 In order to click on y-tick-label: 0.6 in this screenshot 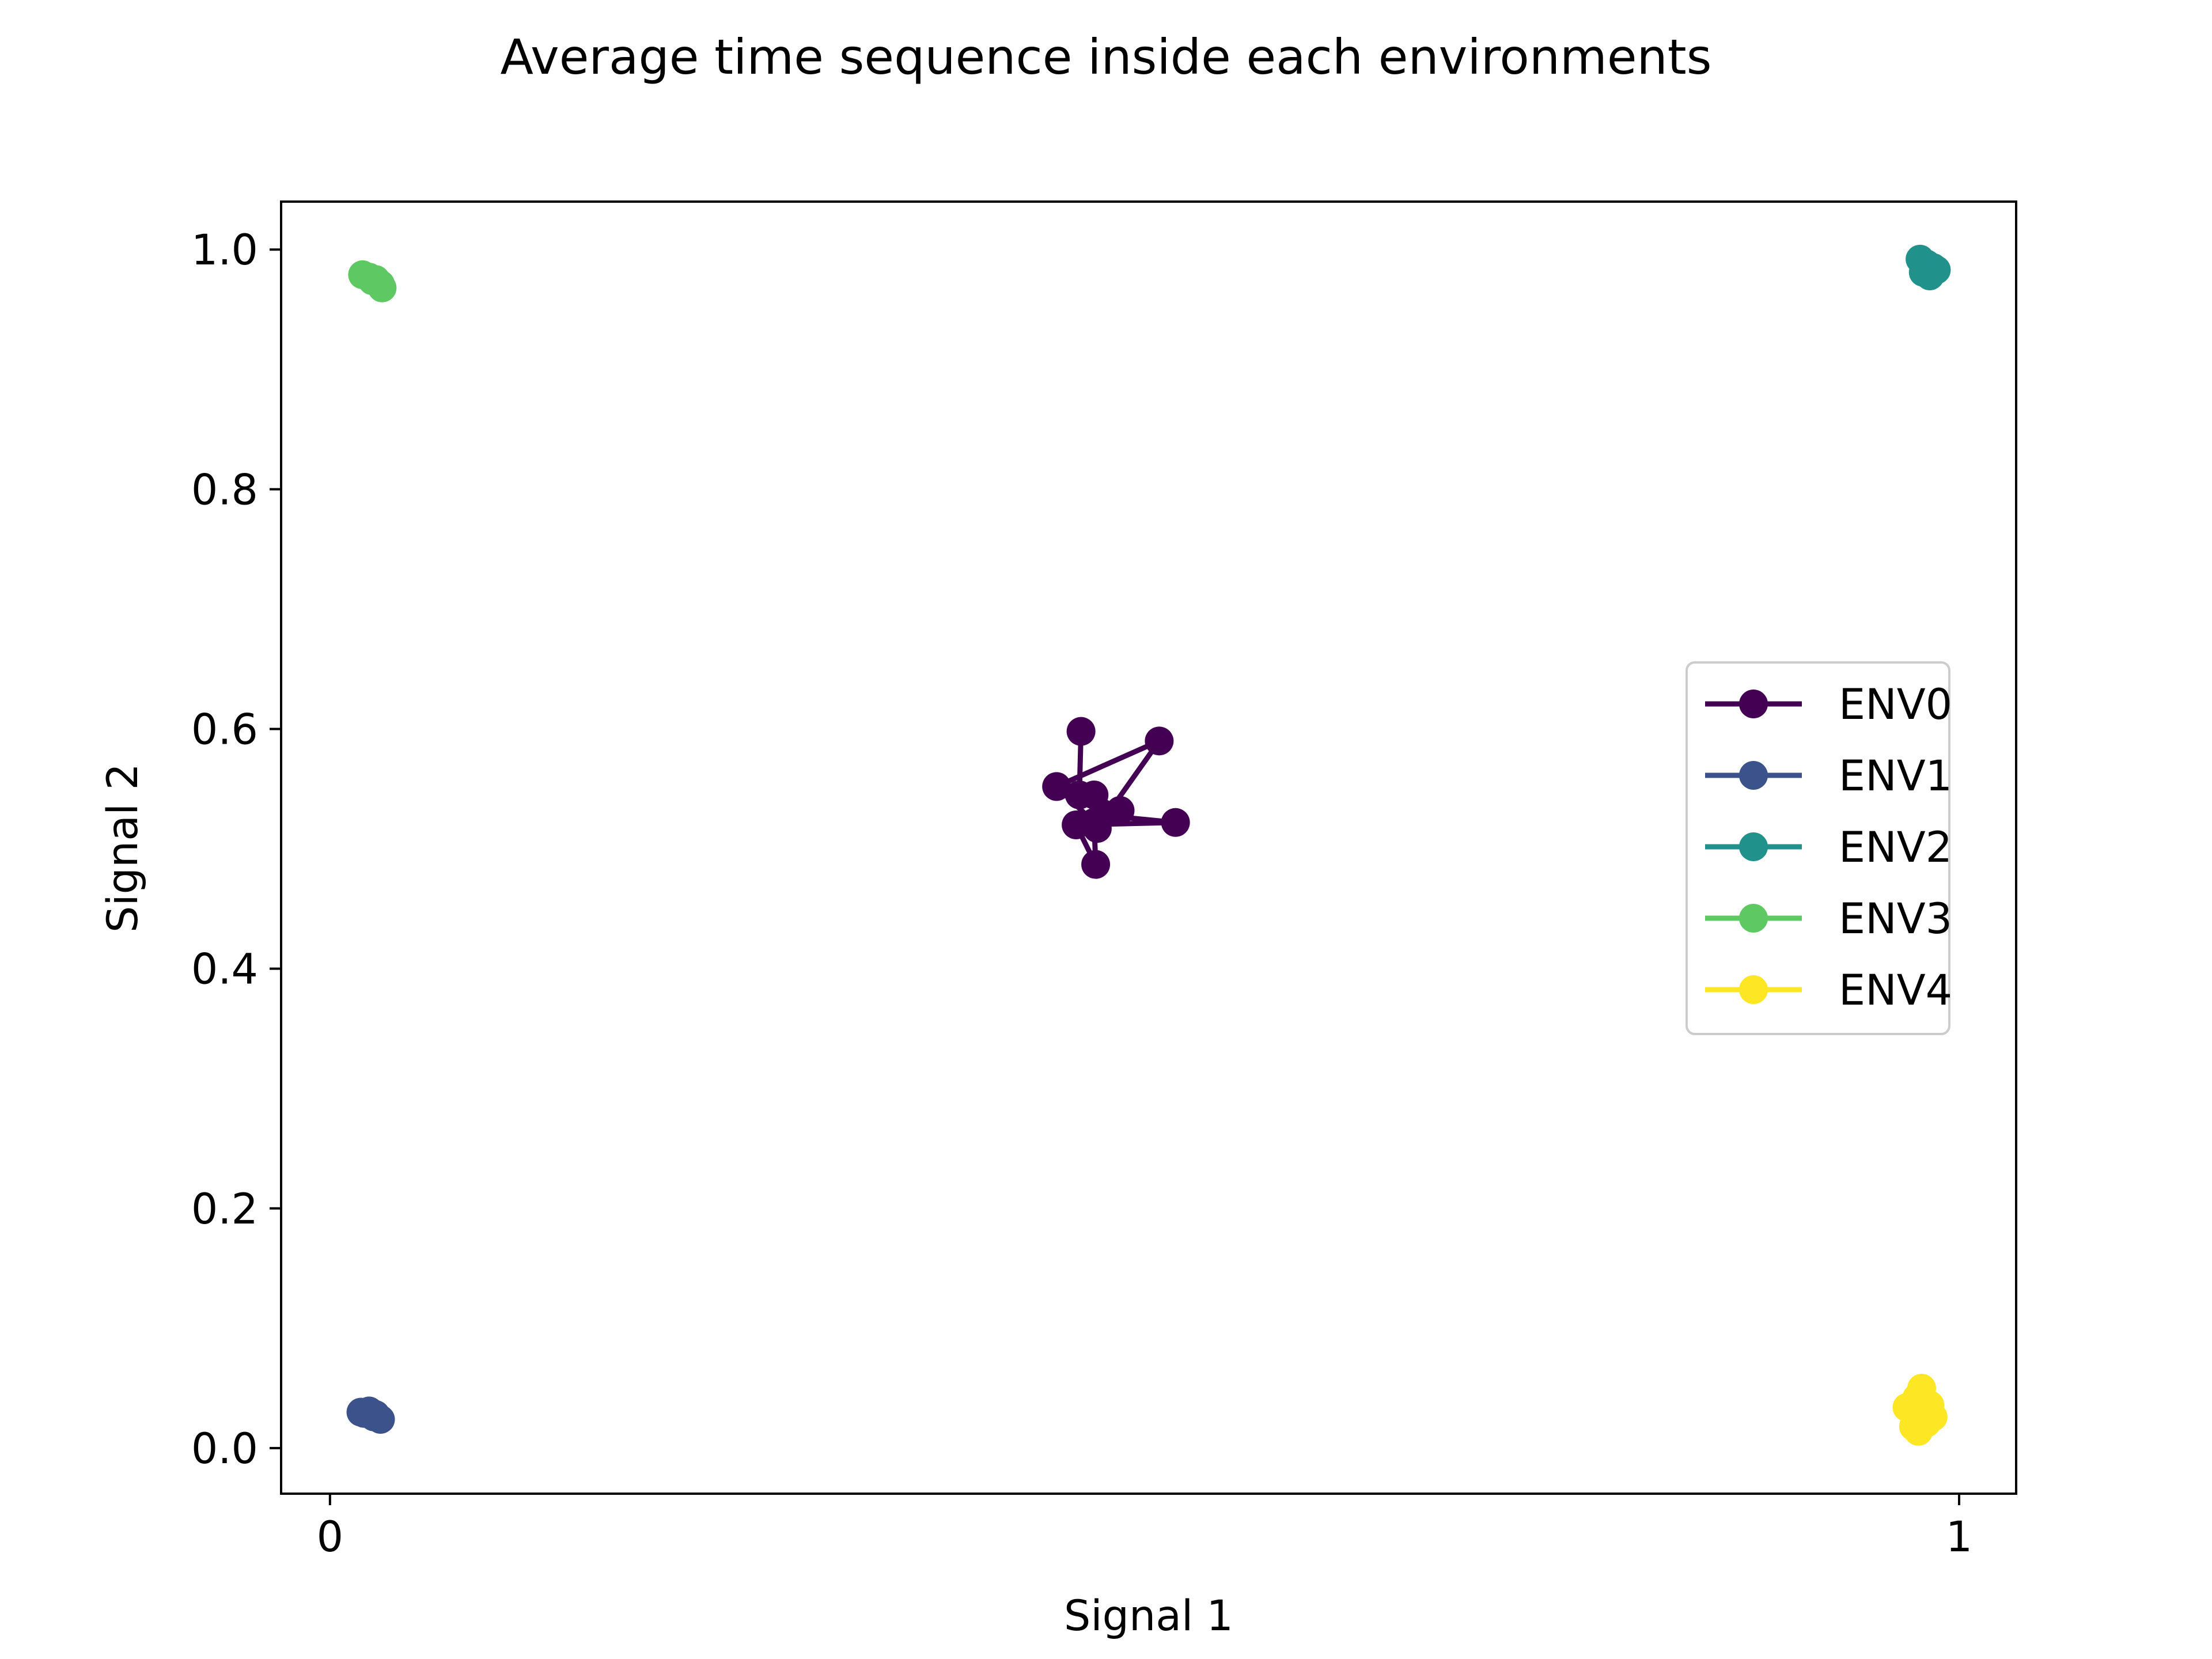, I will do `click(224, 730)`.